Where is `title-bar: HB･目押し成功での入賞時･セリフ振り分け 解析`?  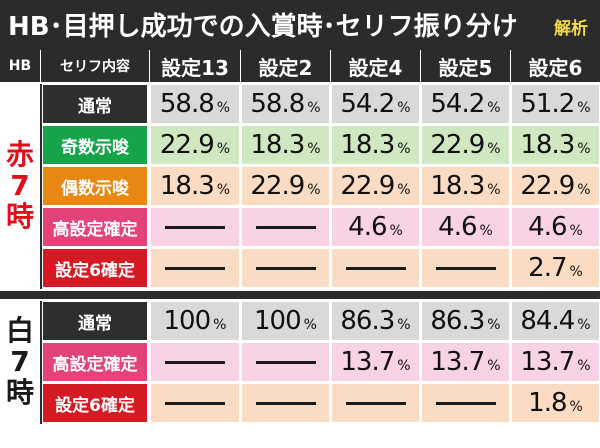
title-bar: HB･目押し成功での入賞時･セリフ振り分け 解析 is located at coordinates (300, 25).